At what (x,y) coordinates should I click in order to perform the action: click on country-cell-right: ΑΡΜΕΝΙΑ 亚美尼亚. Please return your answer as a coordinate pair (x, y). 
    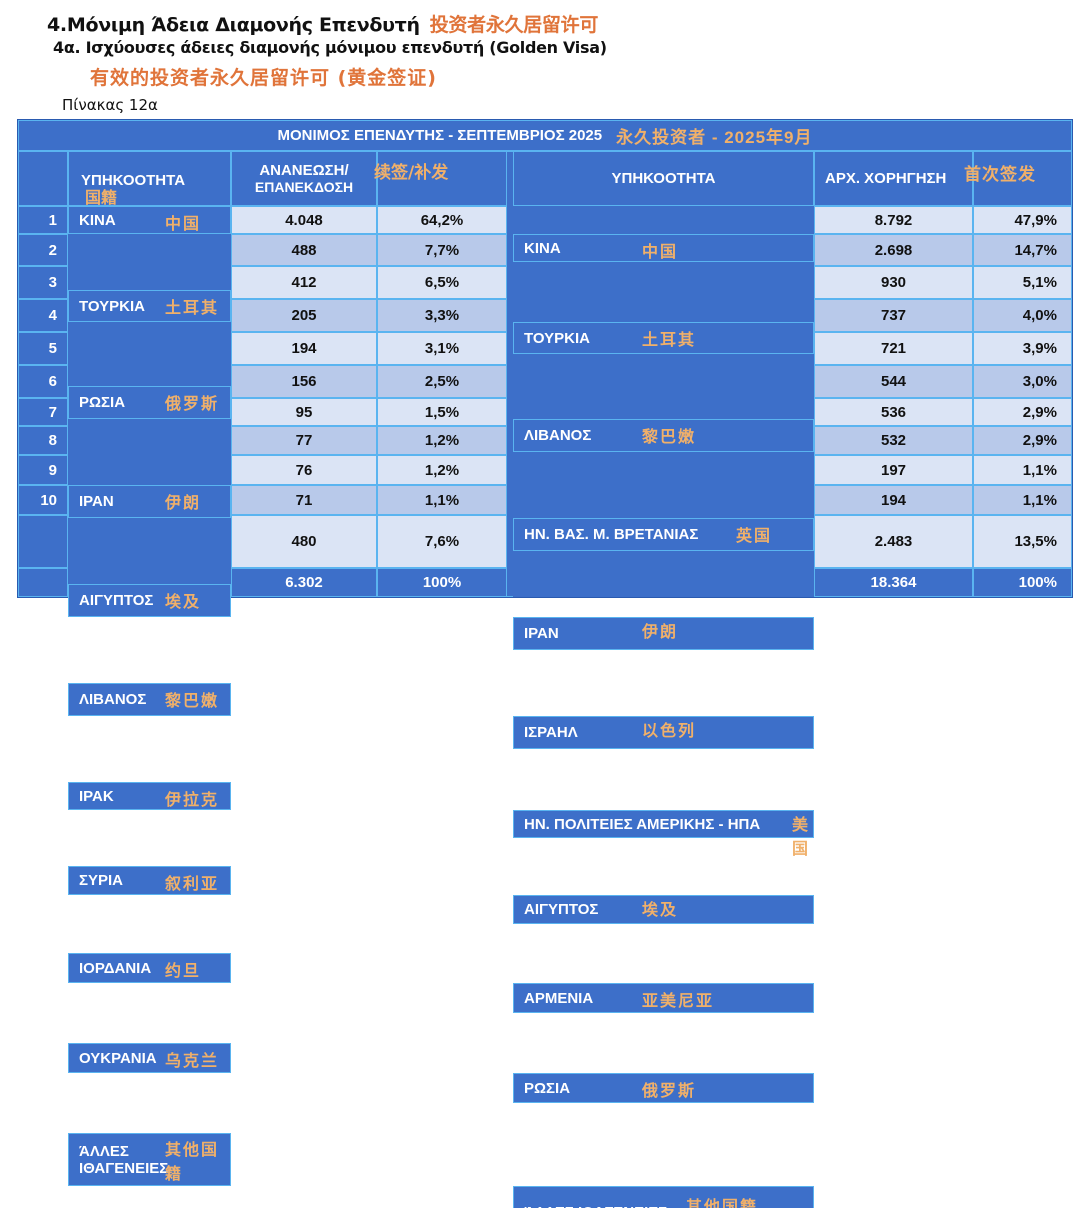
    Looking at the image, I should click on (663, 998).